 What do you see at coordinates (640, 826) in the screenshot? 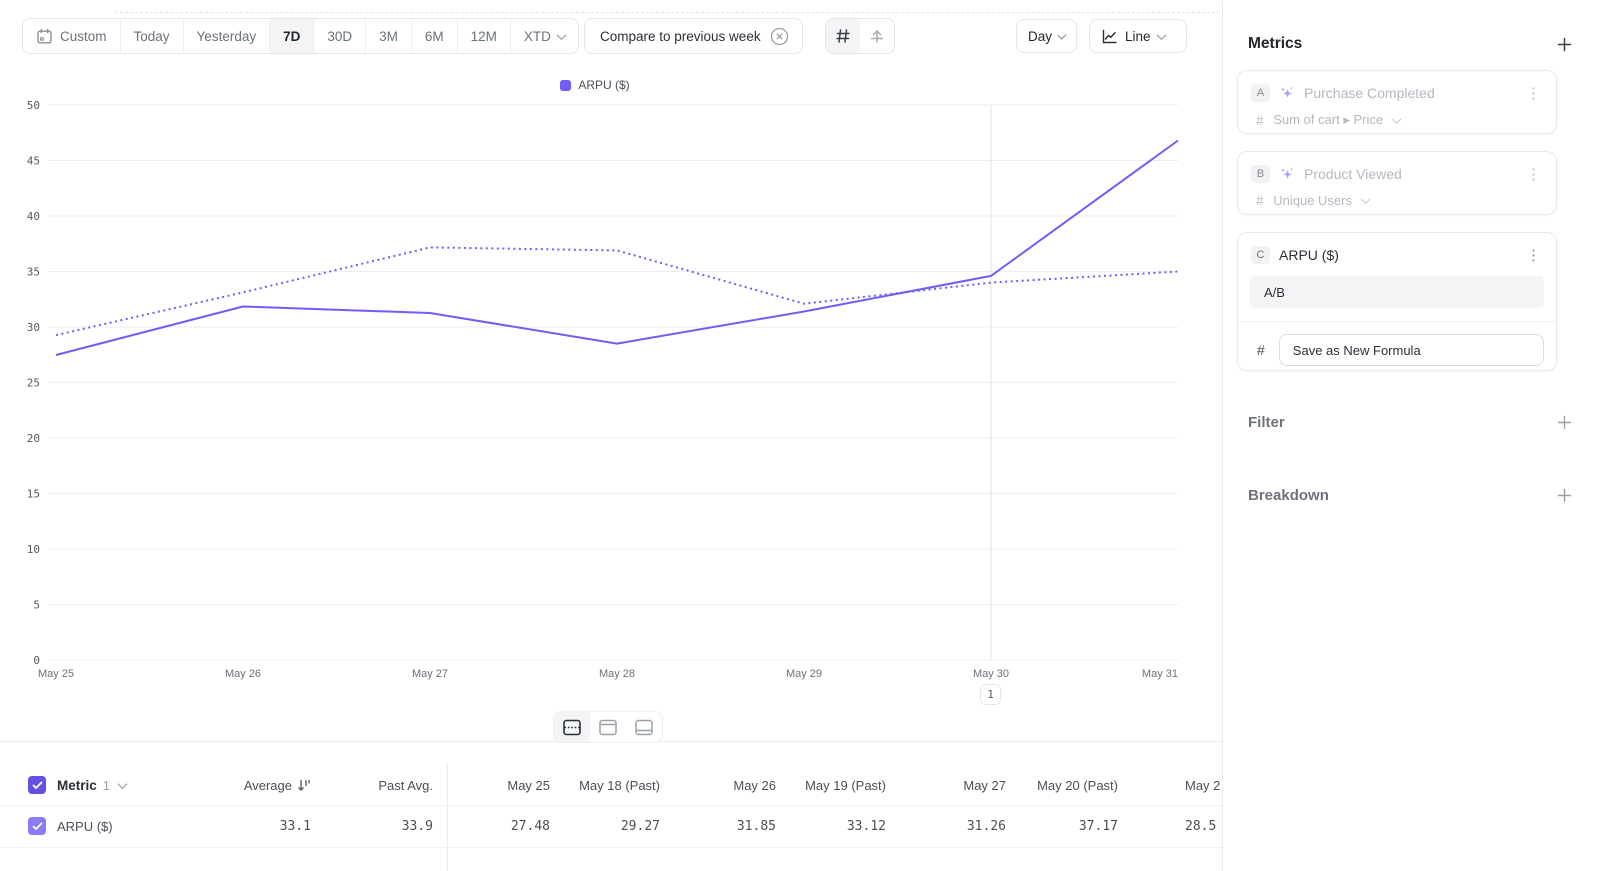
I see `table-value-cell: 29.27` at bounding box center [640, 826].